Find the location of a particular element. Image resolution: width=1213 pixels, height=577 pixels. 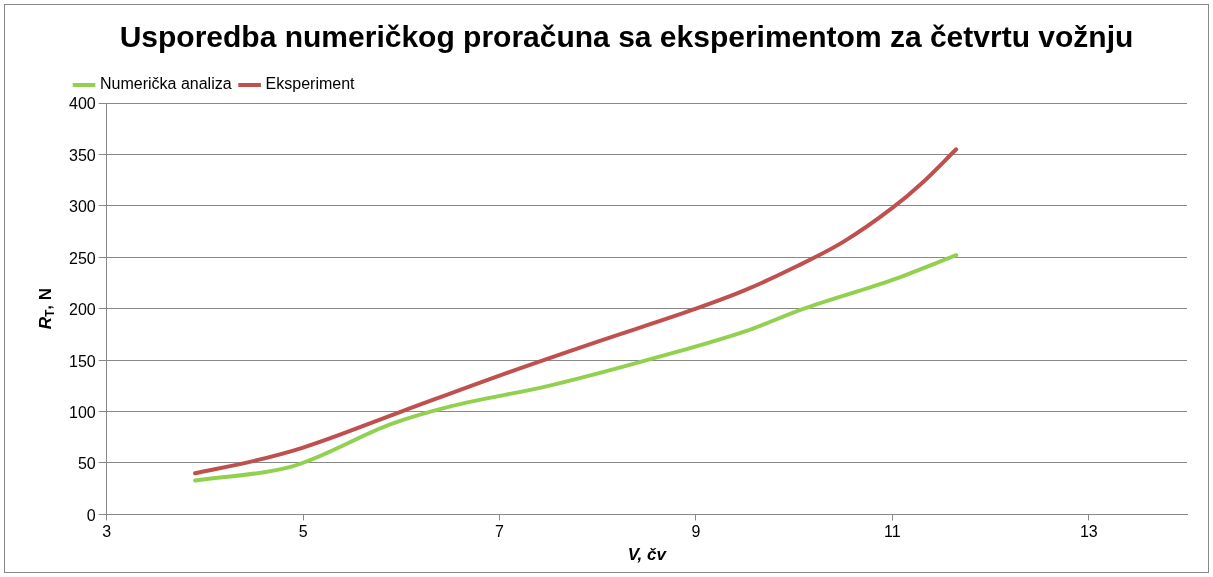

y-tick-label: 150 is located at coordinates (82, 361).